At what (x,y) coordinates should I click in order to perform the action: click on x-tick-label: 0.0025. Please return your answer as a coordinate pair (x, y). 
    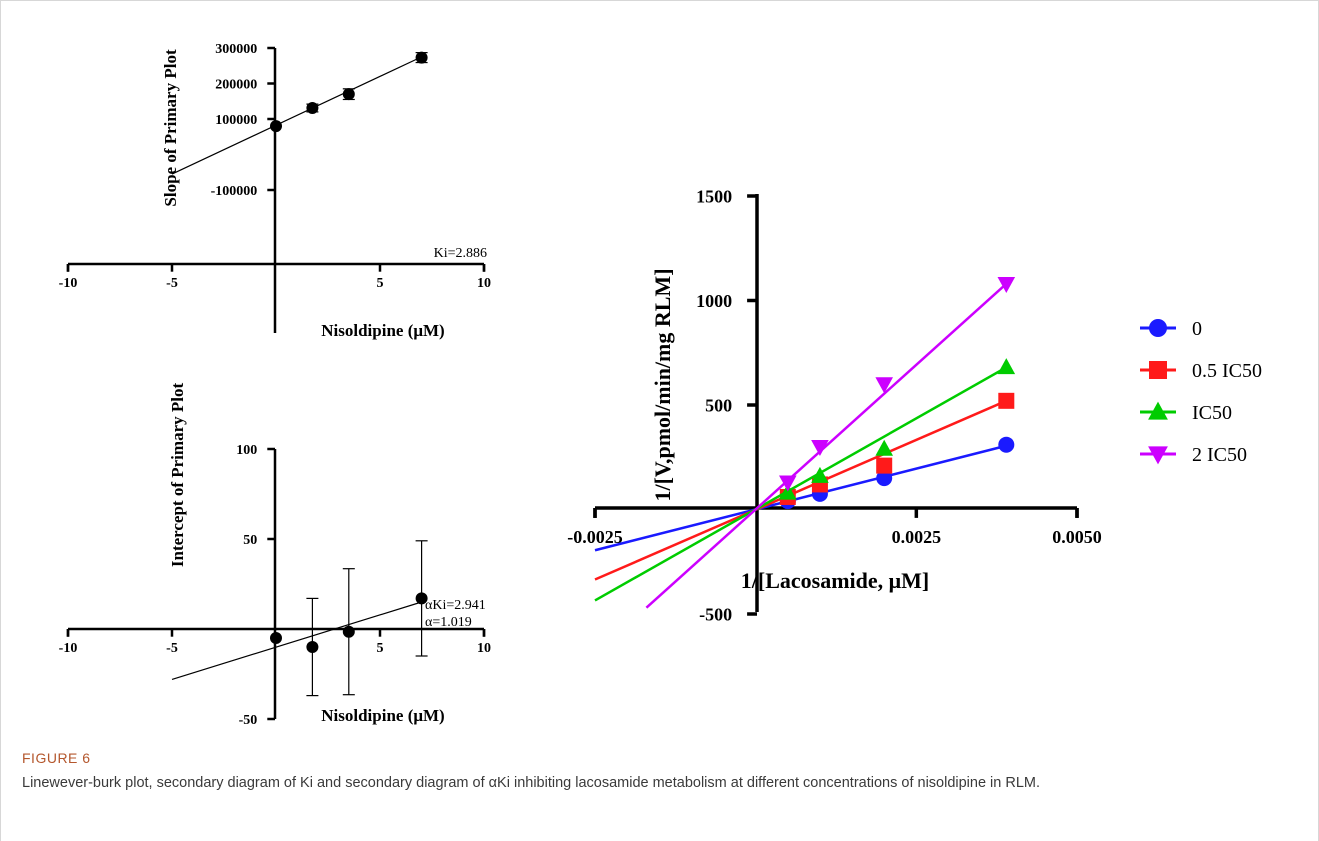
    Looking at the image, I should click on (917, 537).